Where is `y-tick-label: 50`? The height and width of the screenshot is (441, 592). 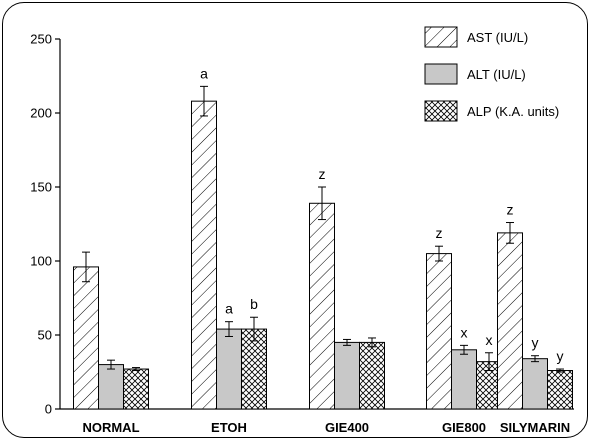
y-tick-label: 50 is located at coordinates (45, 335).